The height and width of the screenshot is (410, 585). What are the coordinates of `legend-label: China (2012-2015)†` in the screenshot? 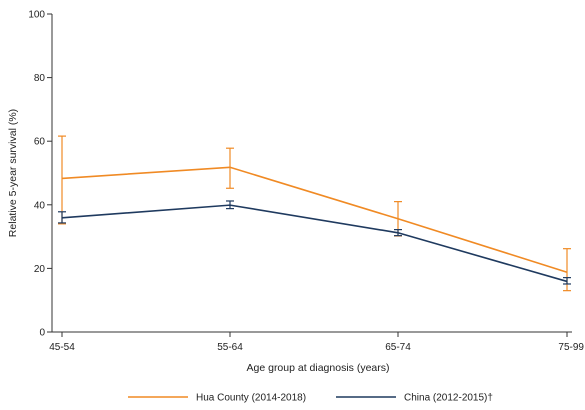 It's located at (448, 398).